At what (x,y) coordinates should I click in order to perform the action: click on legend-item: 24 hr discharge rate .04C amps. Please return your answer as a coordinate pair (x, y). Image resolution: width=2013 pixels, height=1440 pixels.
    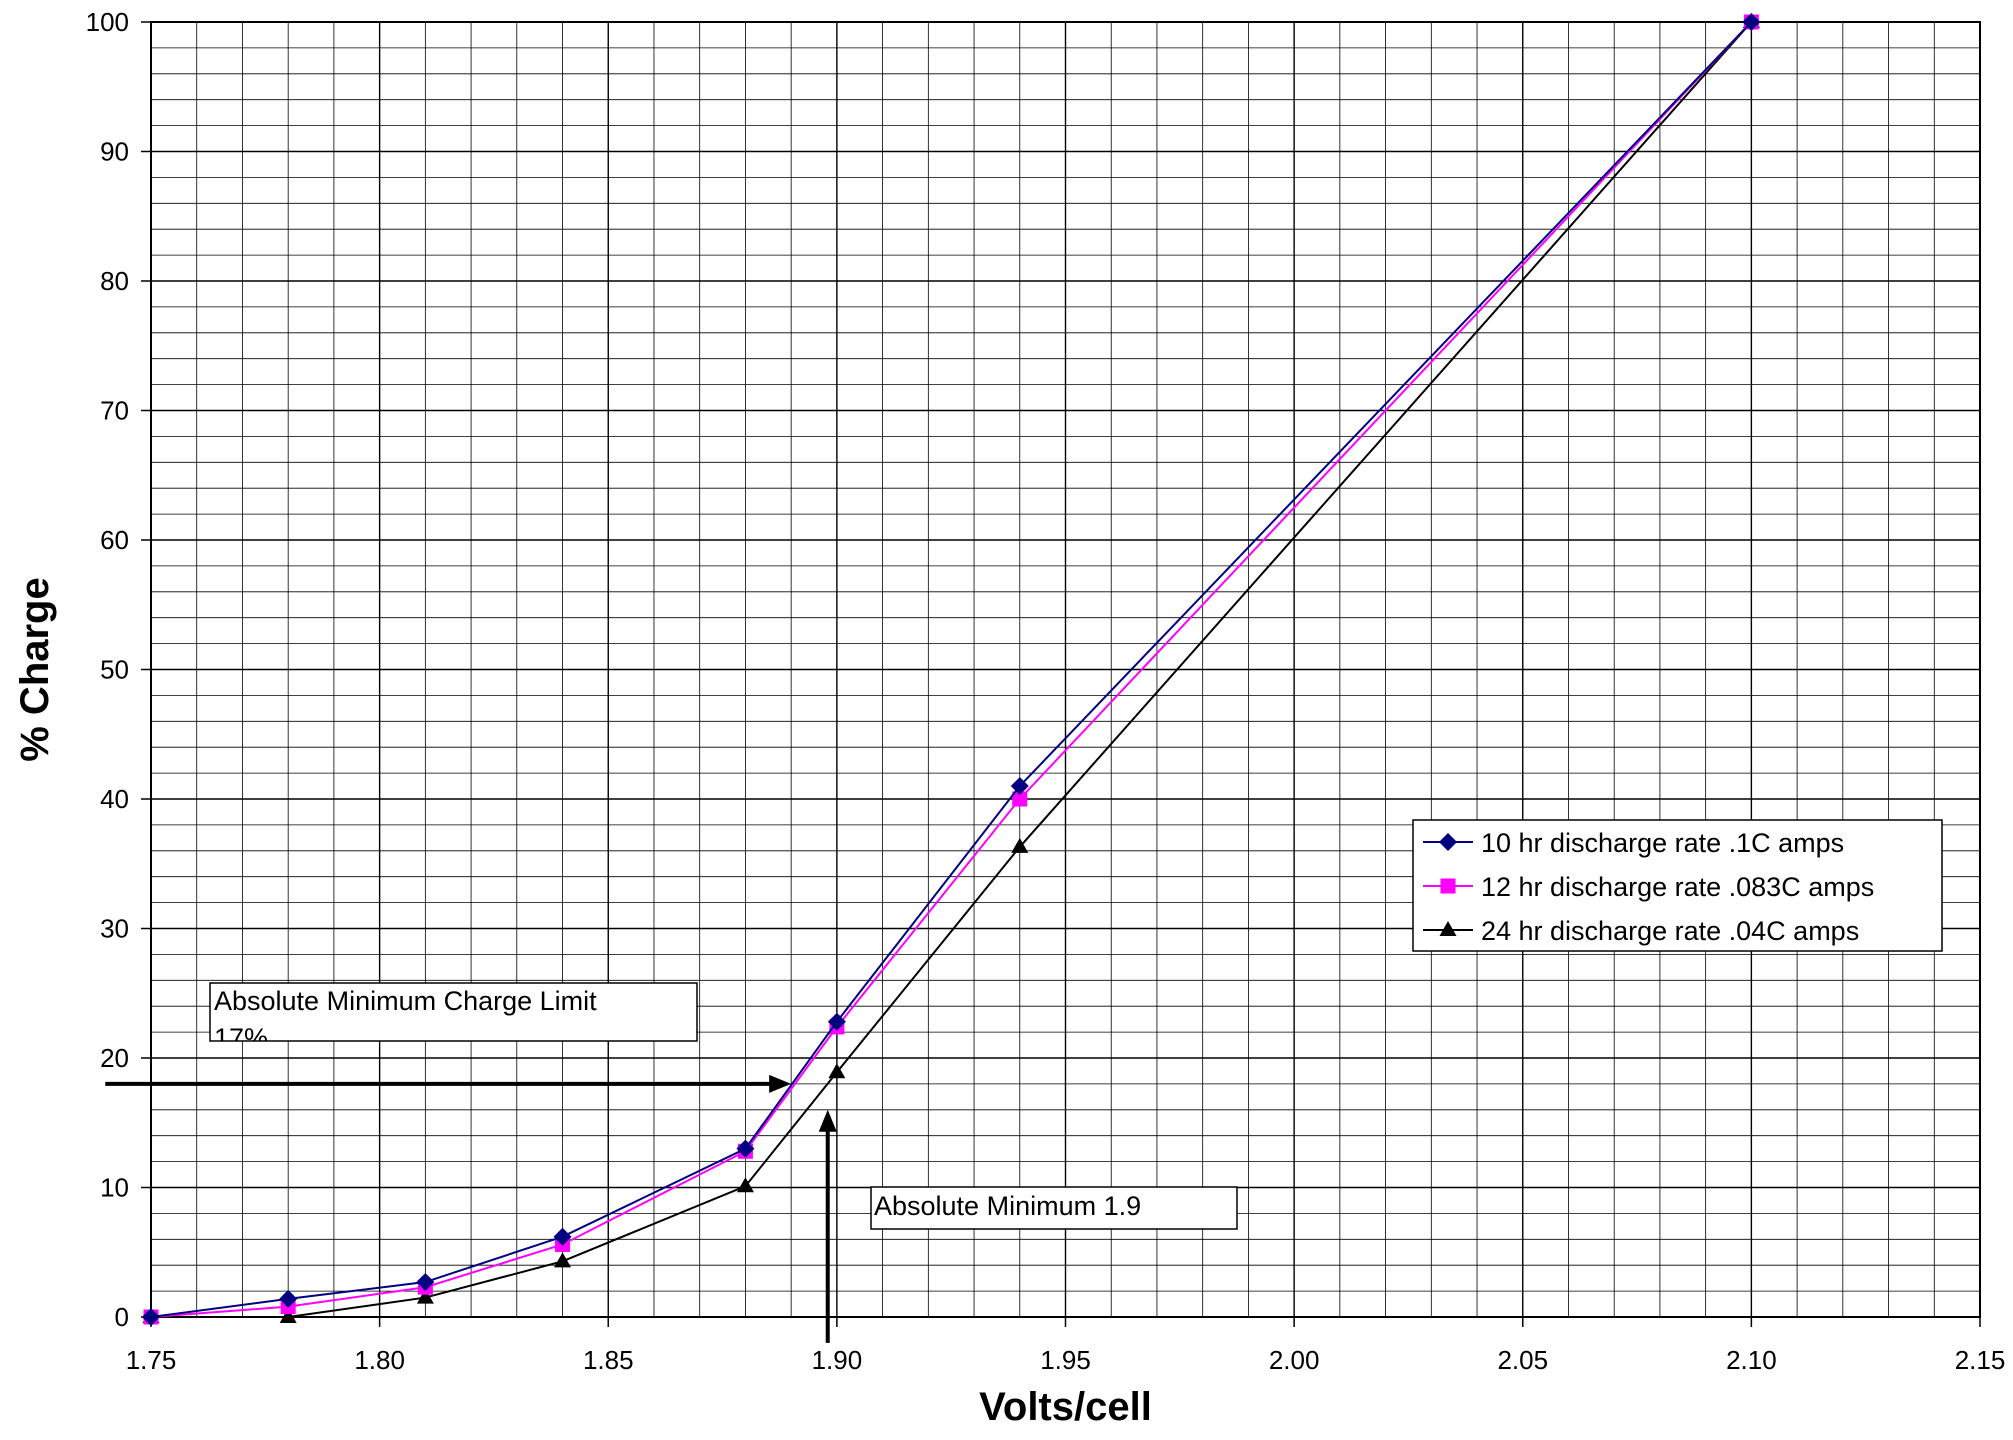
    Looking at the image, I should click on (1641, 931).